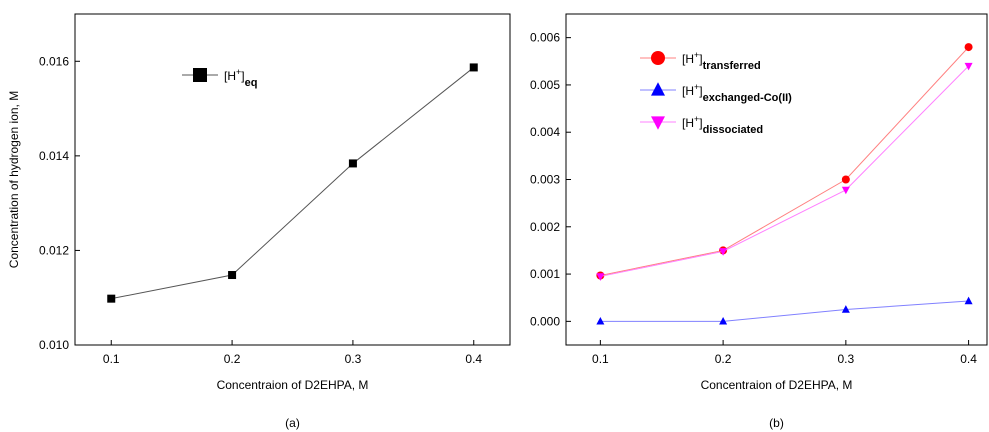 This screenshot has width=989, height=432. I want to click on legend-label-part: eq, so click(251, 83).